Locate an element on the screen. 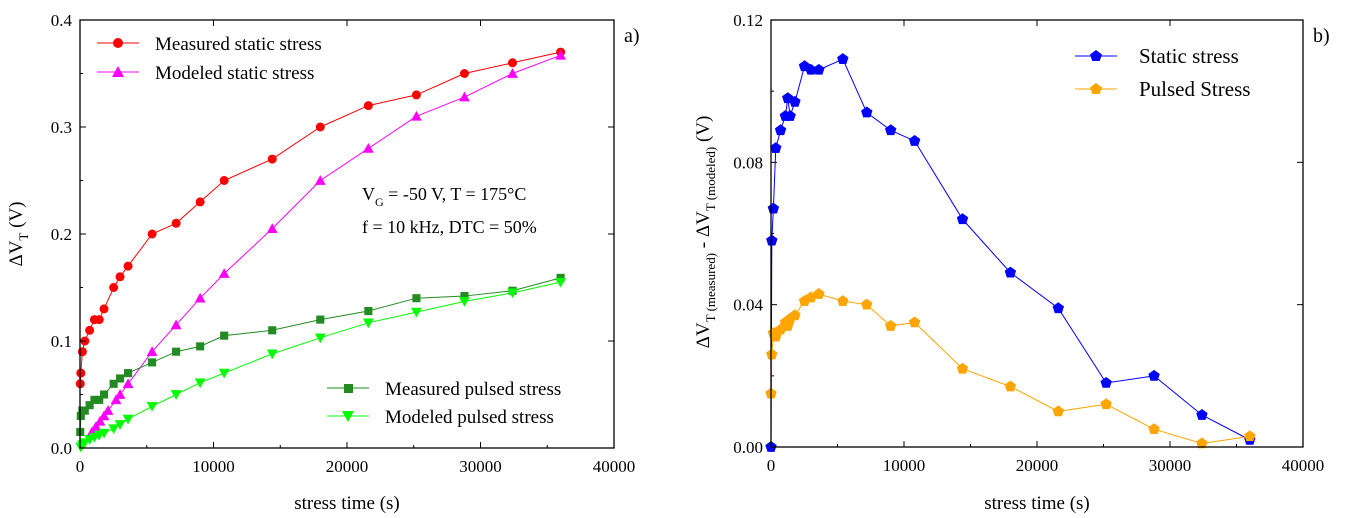  legend-label-static: Static stress is located at coordinates (1189, 56).